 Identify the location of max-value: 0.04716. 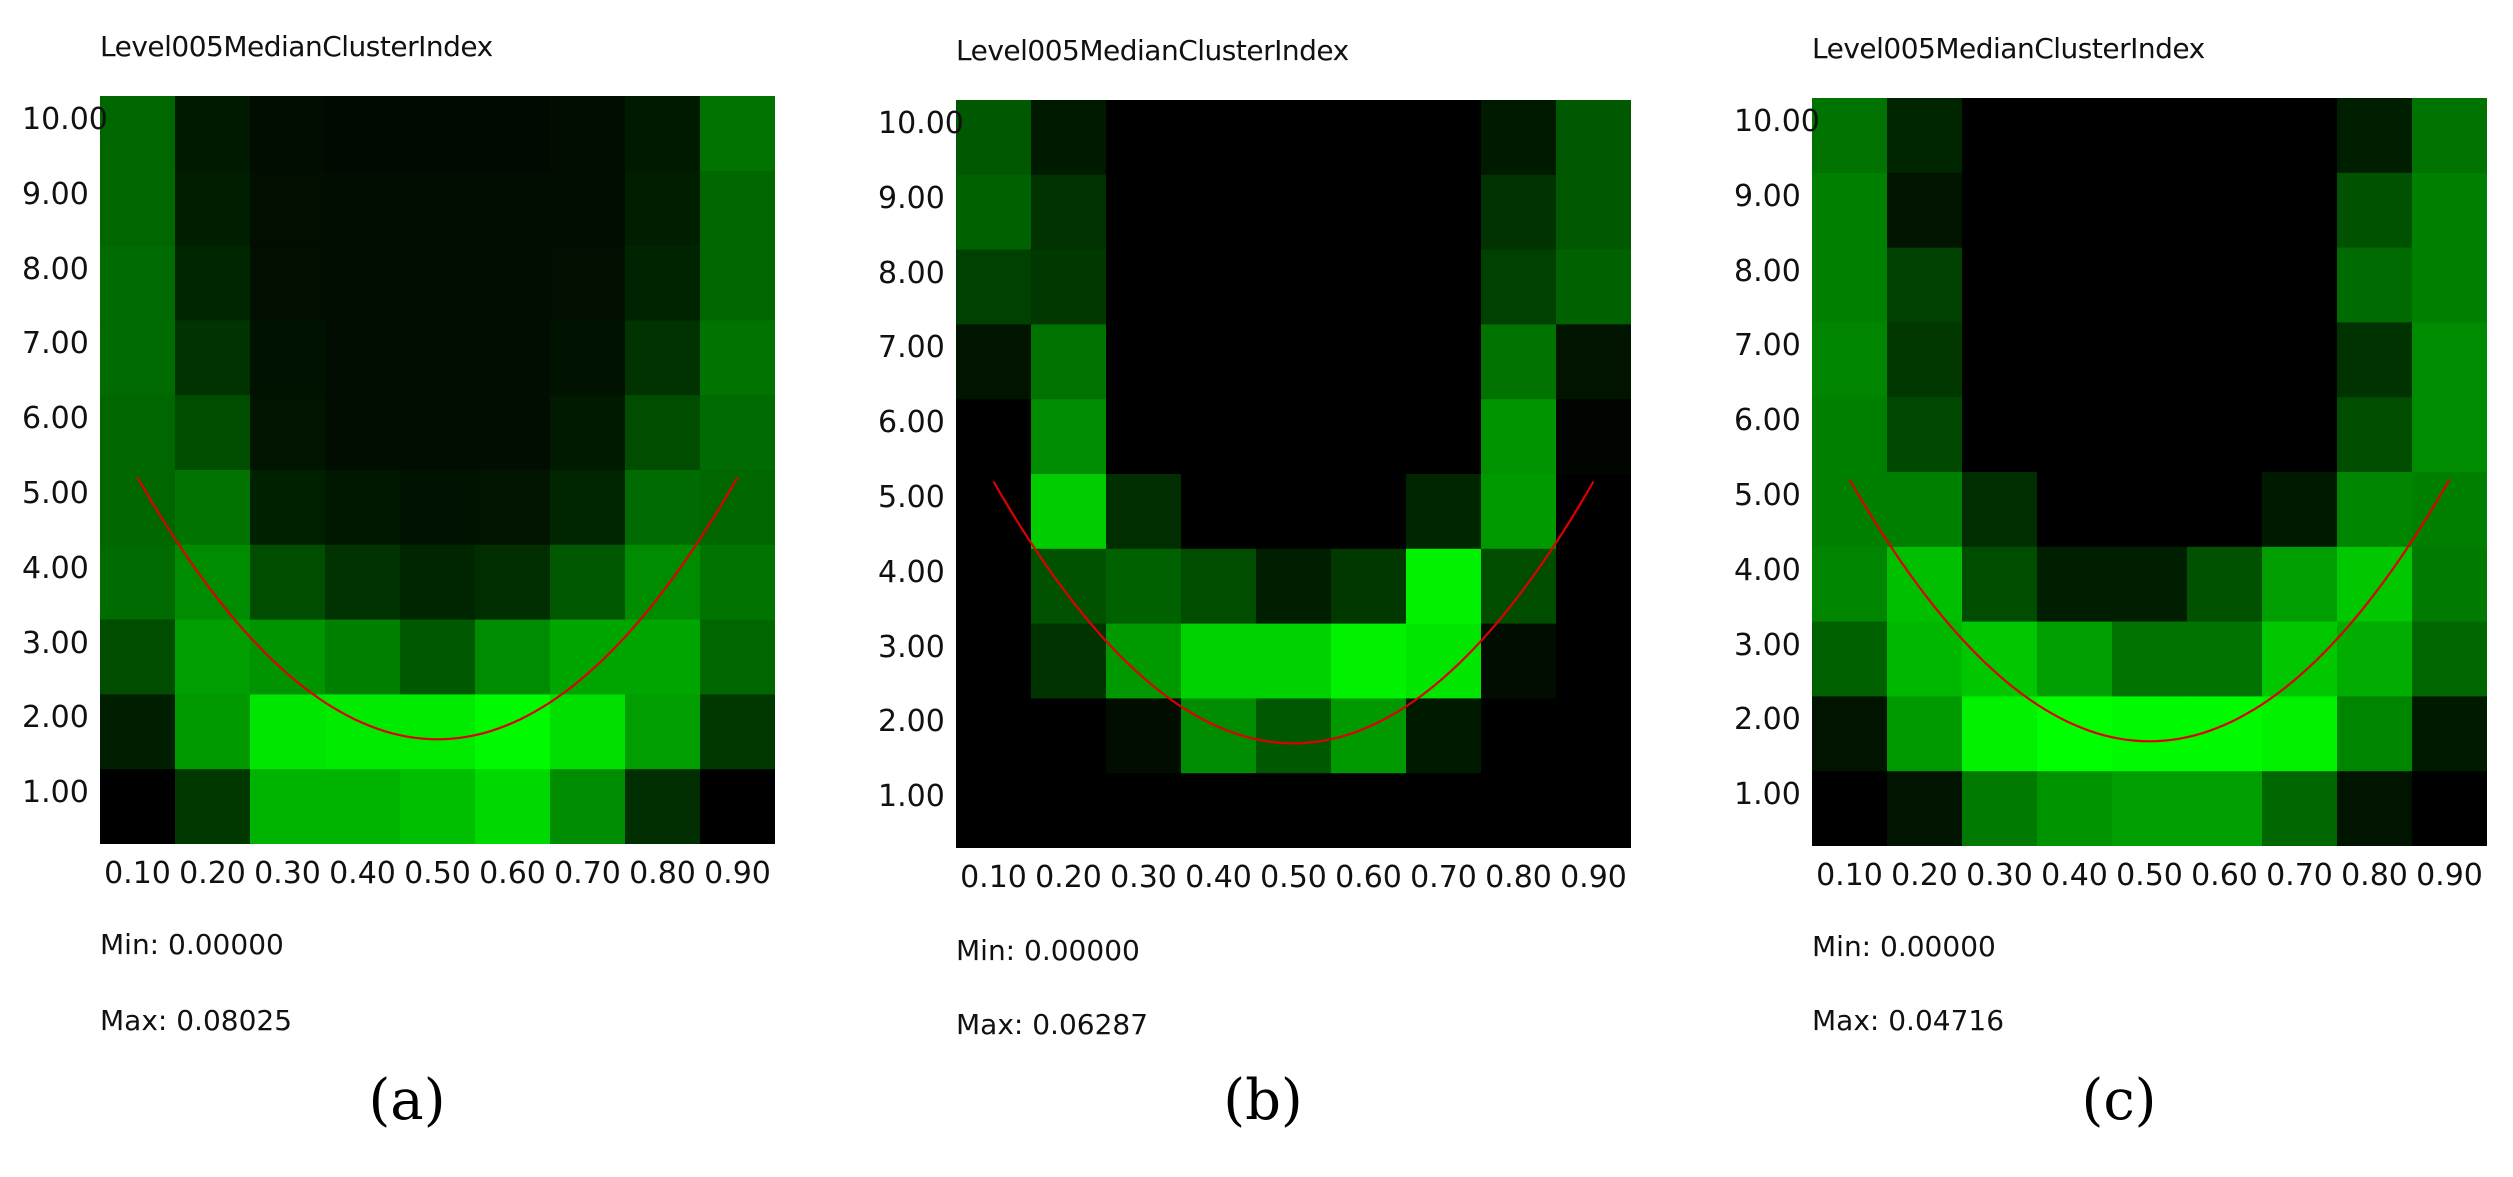
(1946, 1020).